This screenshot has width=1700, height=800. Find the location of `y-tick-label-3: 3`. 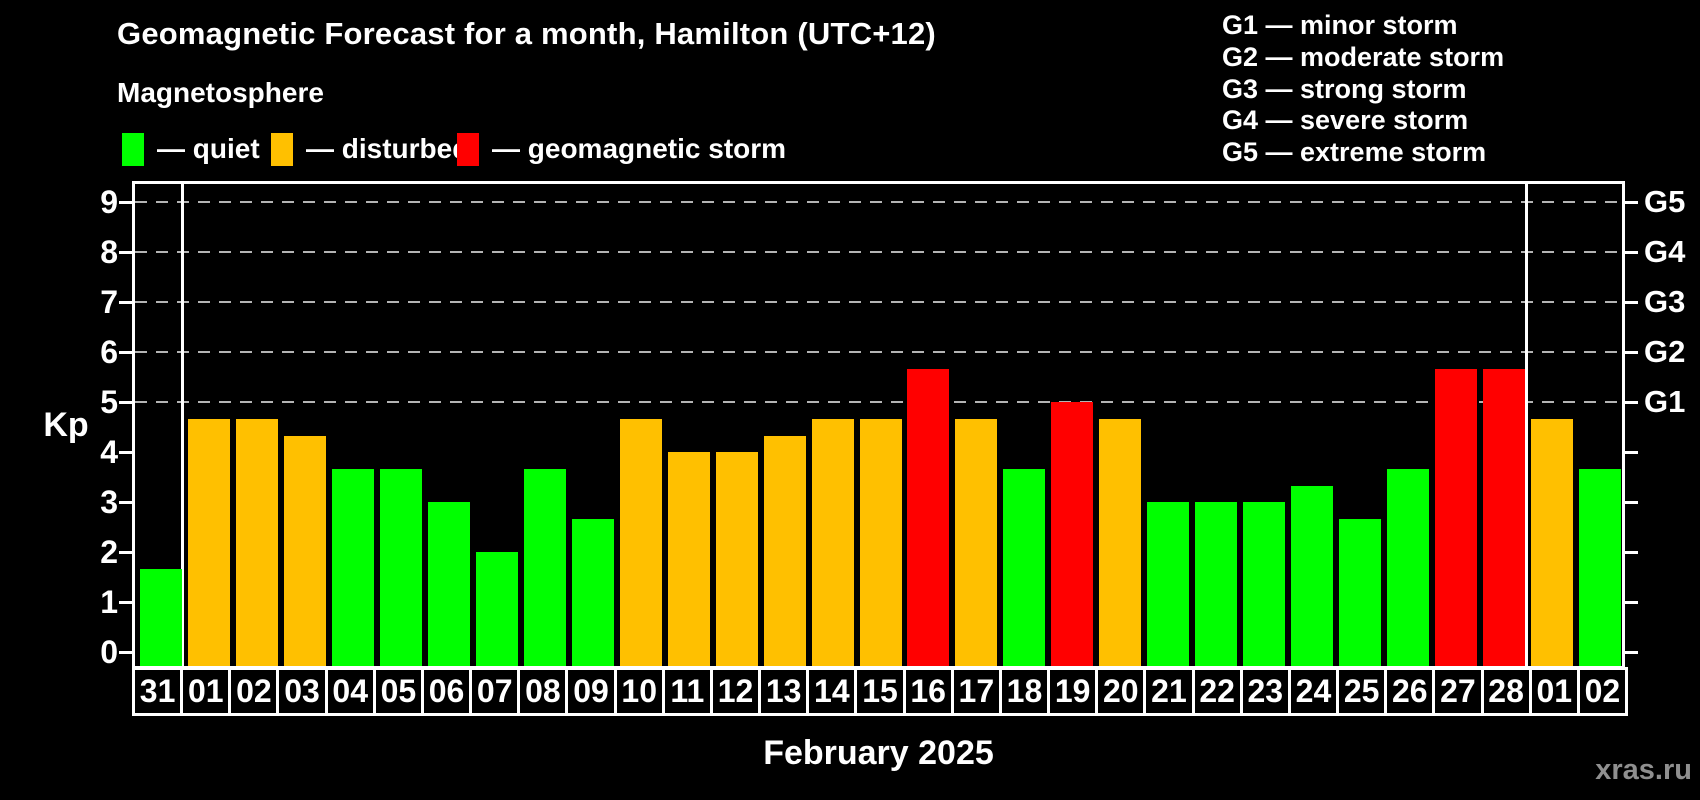

y-tick-label-3: 3 is located at coordinates (109, 502).